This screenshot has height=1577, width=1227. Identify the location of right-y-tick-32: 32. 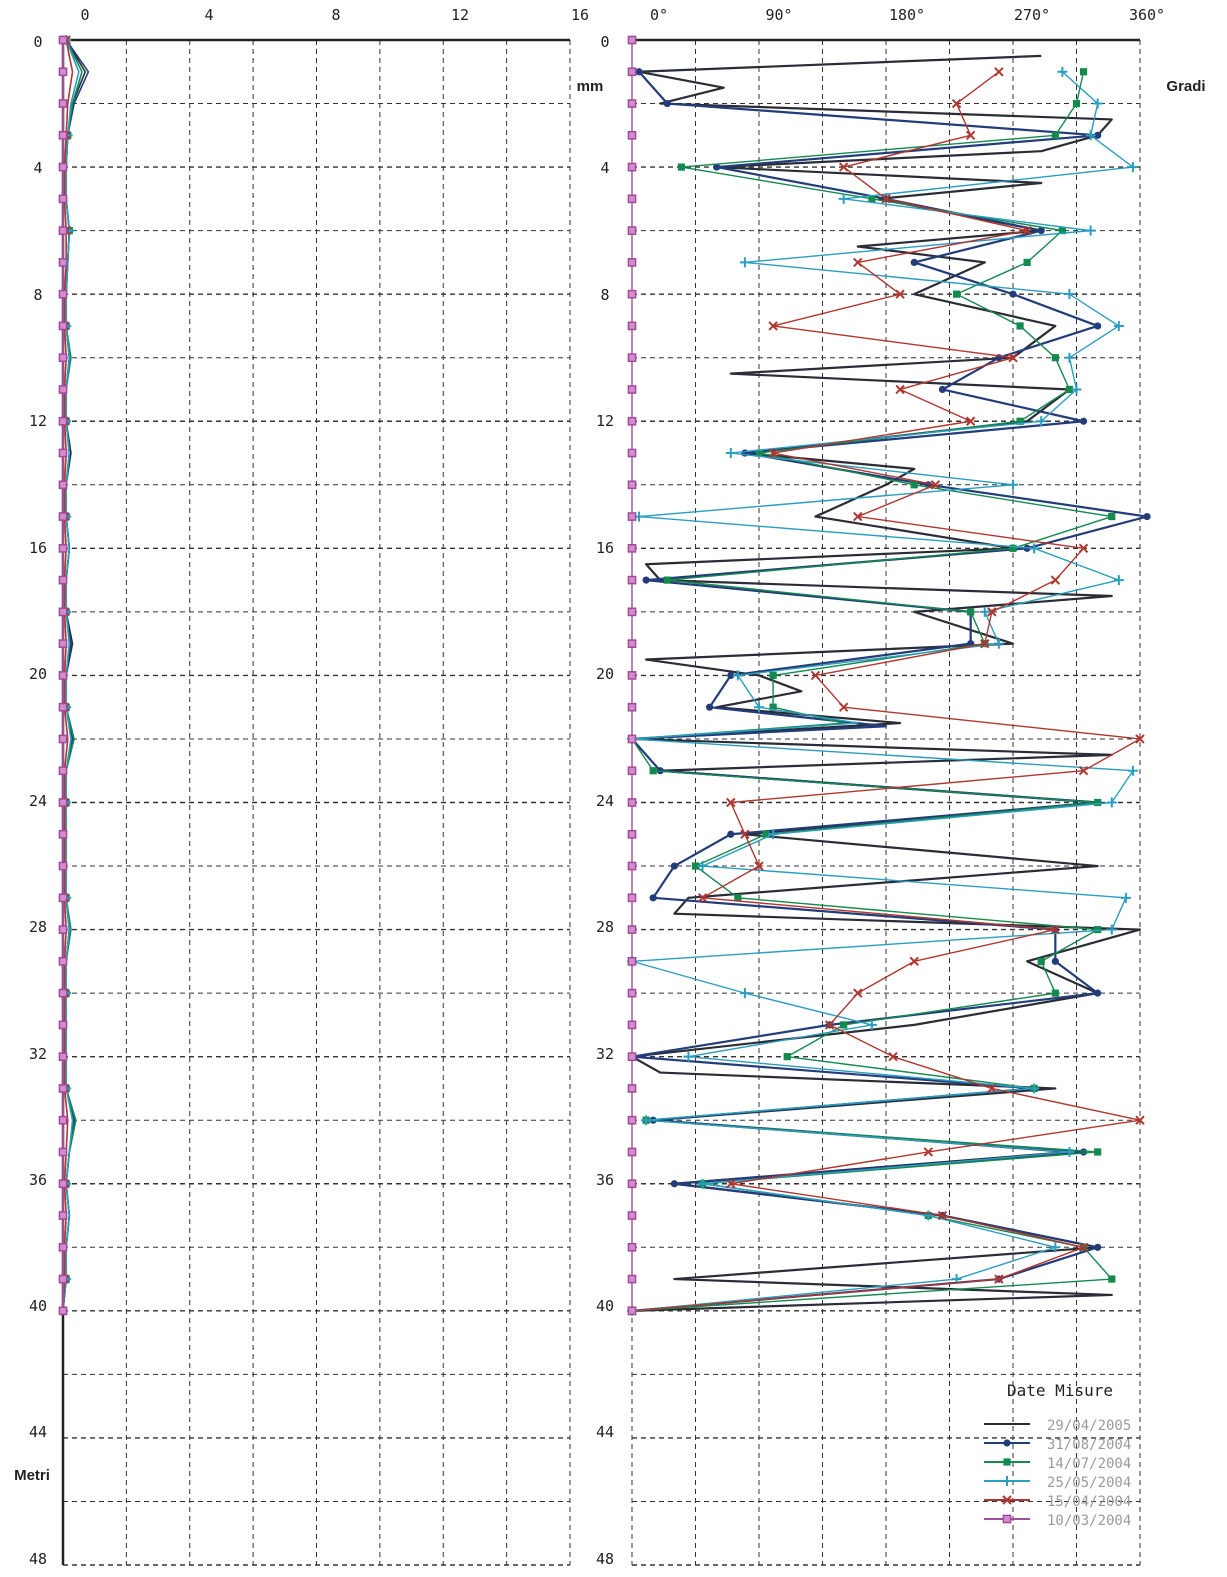
(605, 1054).